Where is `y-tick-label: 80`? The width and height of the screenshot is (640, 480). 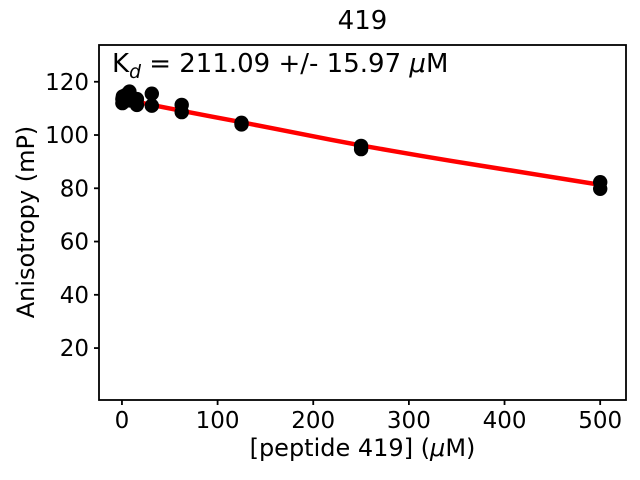
y-tick-label: 80 is located at coordinates (74, 189).